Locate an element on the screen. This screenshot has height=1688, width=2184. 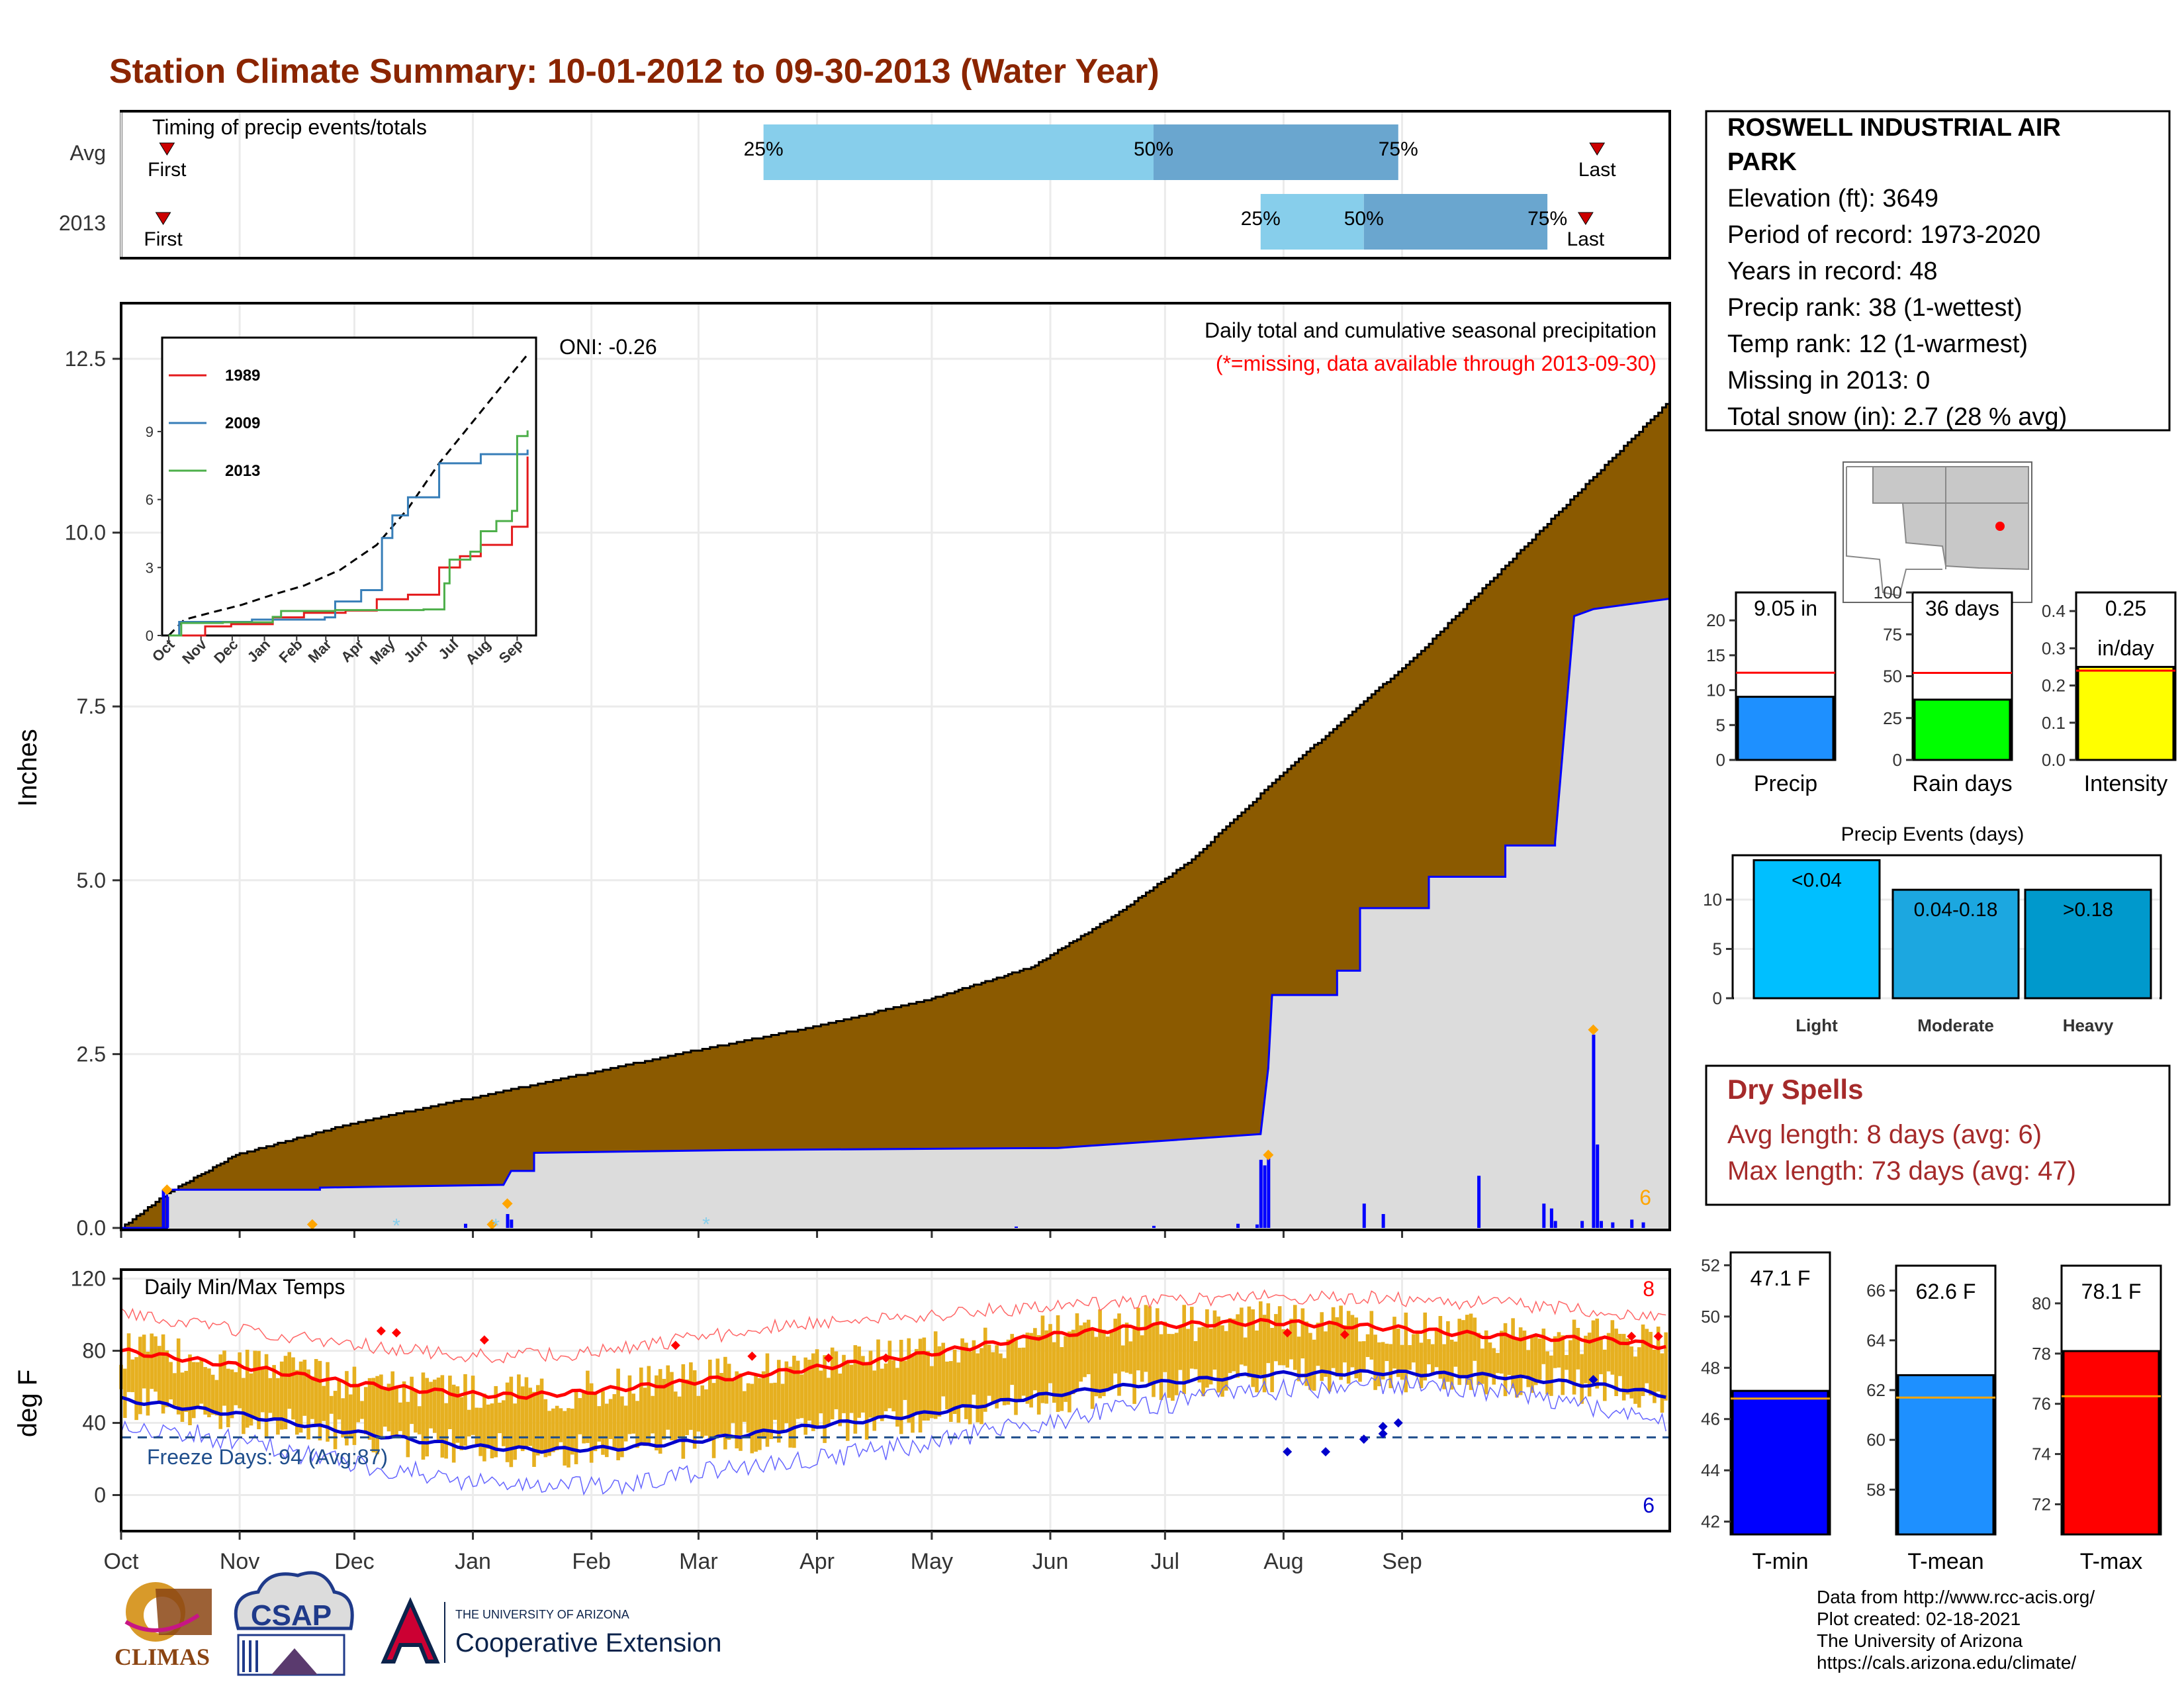
temp-bar-T-min is located at coordinates (1780, 1462).